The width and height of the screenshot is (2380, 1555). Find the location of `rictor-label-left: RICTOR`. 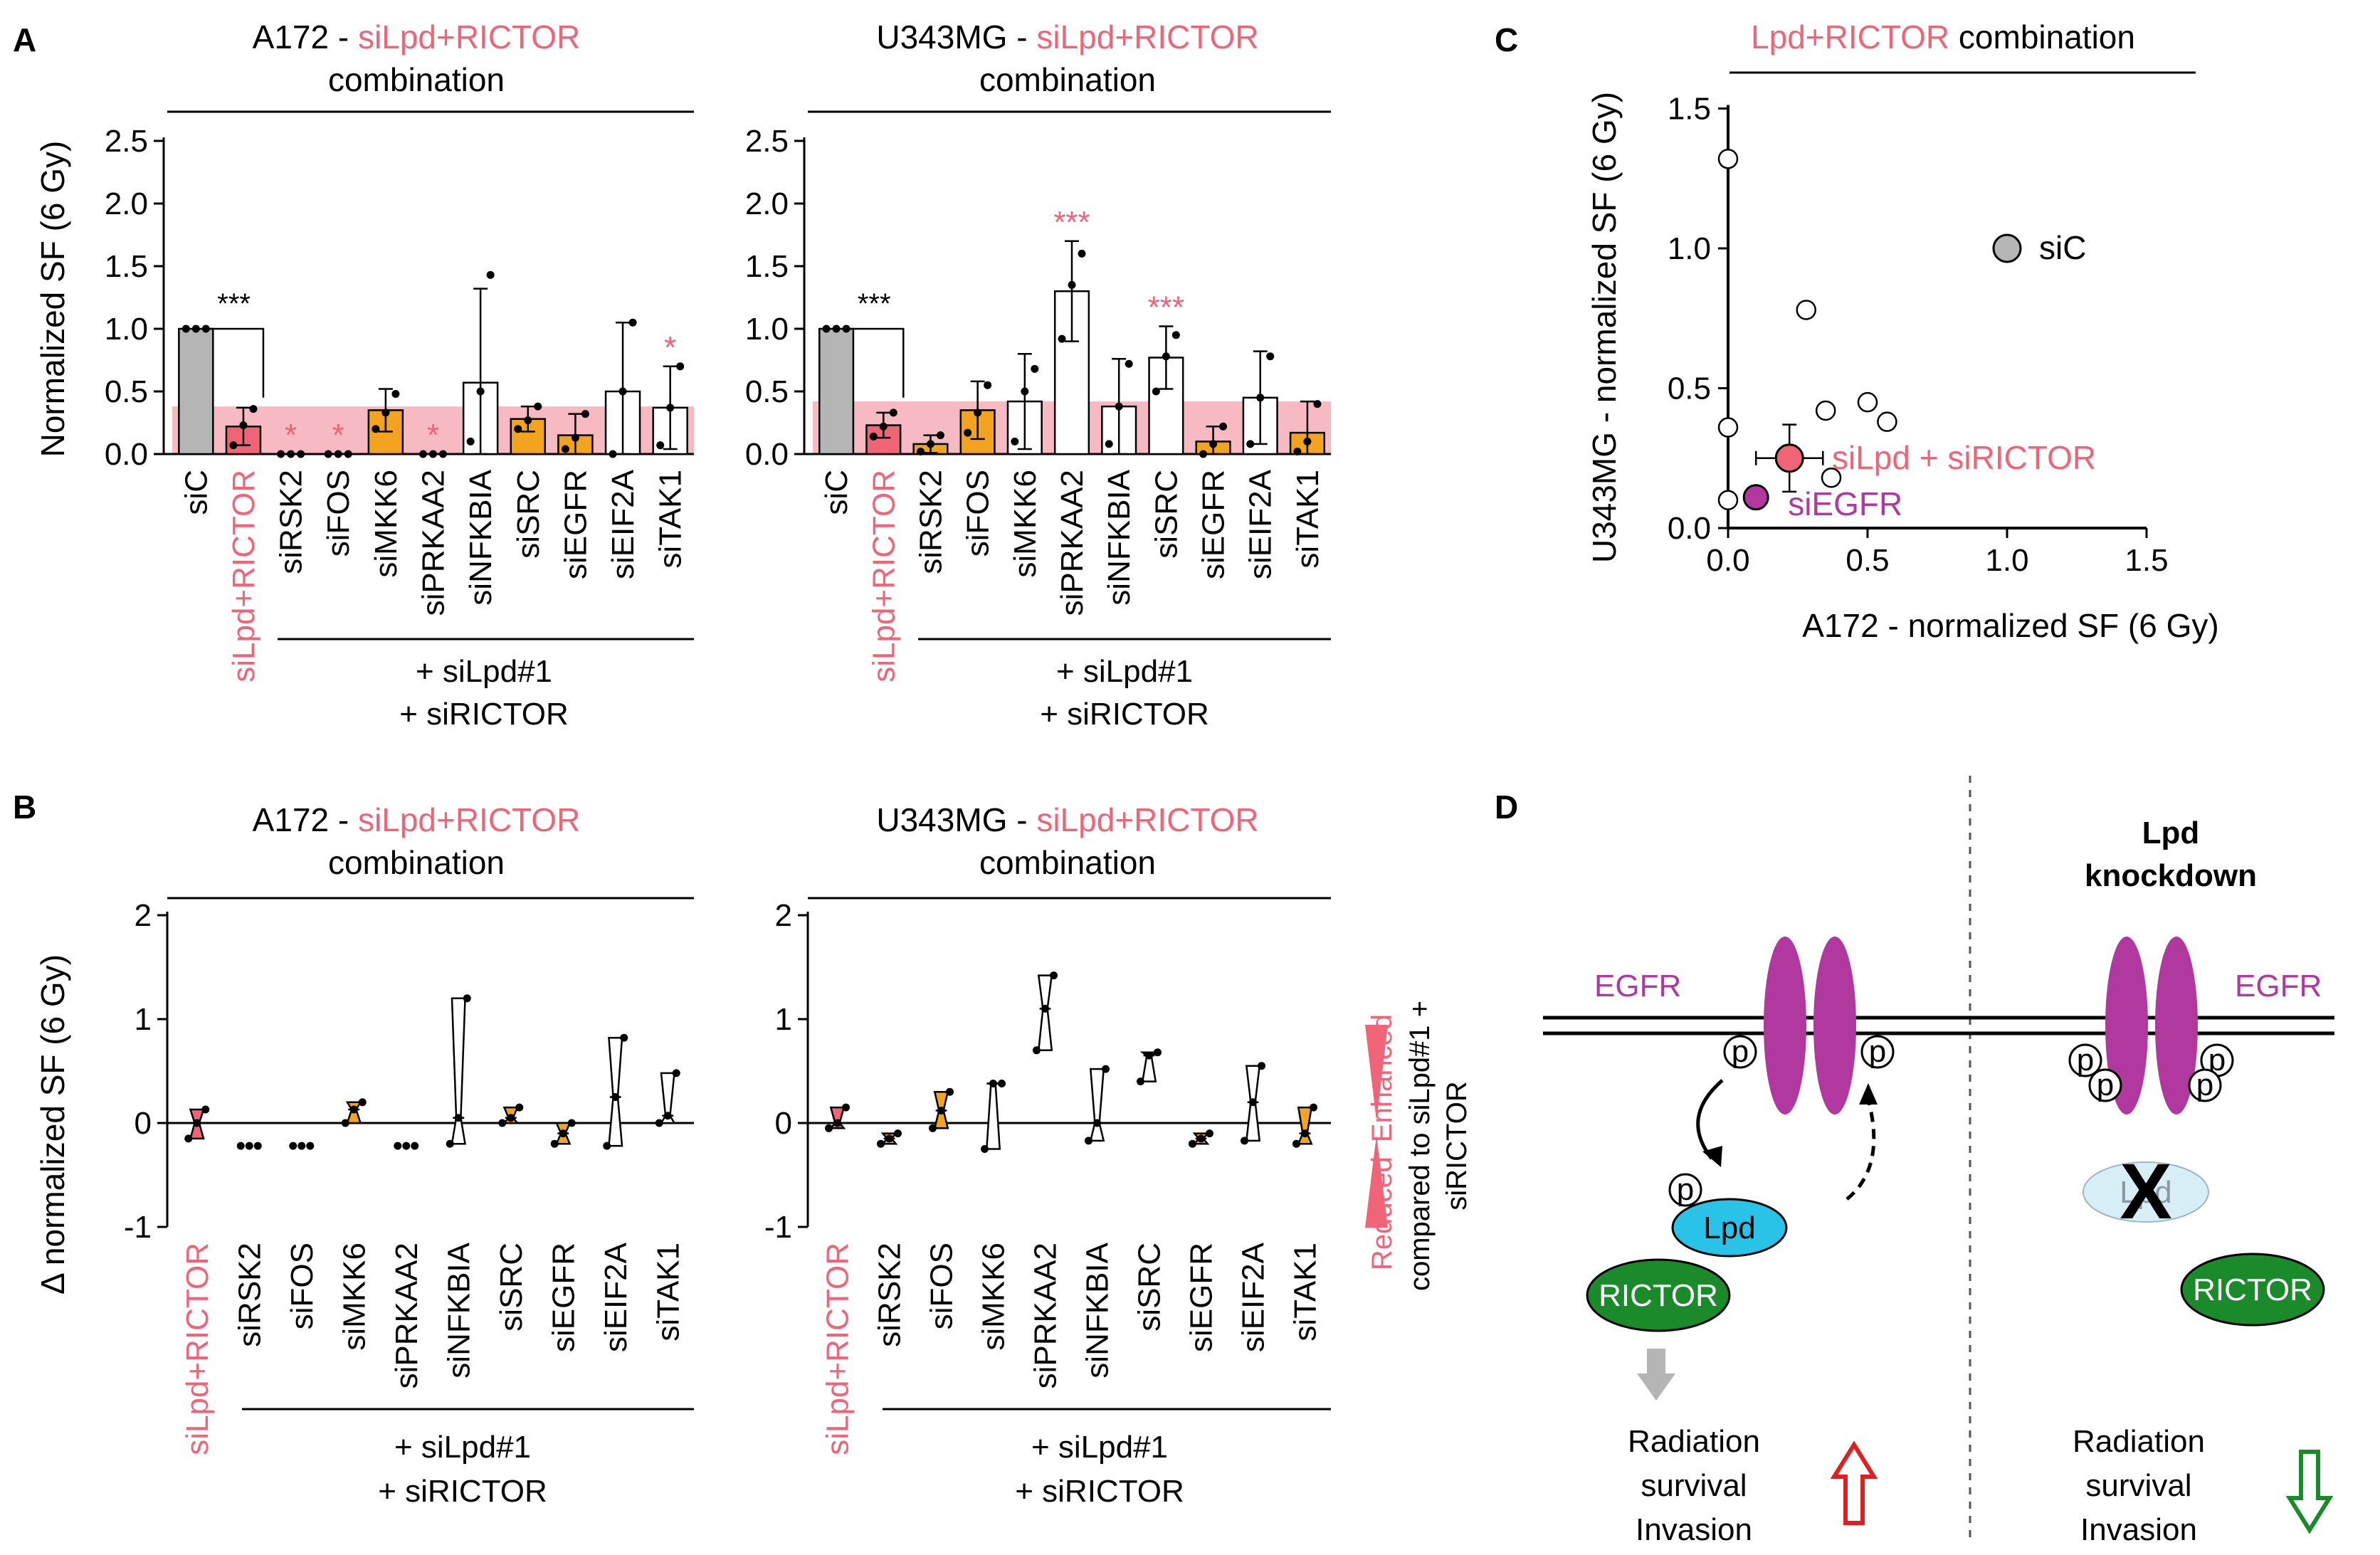

rictor-label-left: RICTOR is located at coordinates (1658, 1295).